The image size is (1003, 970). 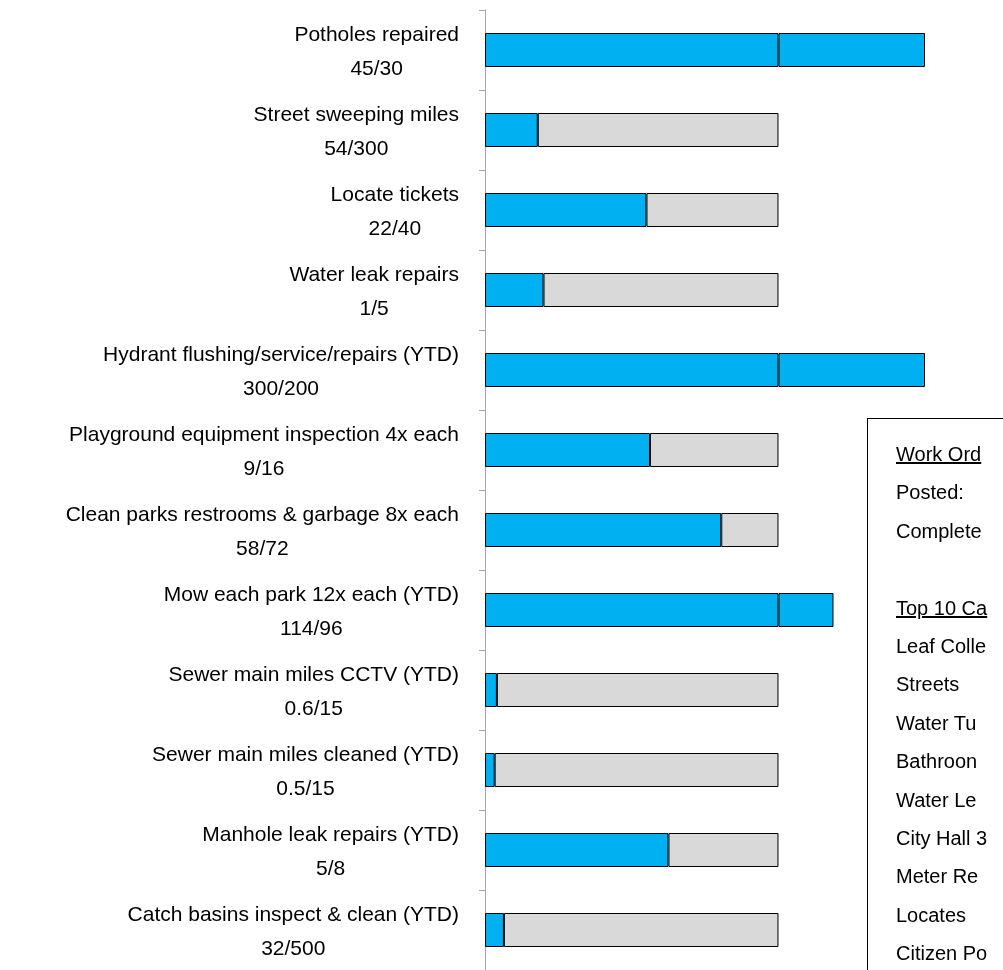 What do you see at coordinates (930, 493) in the screenshot?
I see `annotation: Posted:` at bounding box center [930, 493].